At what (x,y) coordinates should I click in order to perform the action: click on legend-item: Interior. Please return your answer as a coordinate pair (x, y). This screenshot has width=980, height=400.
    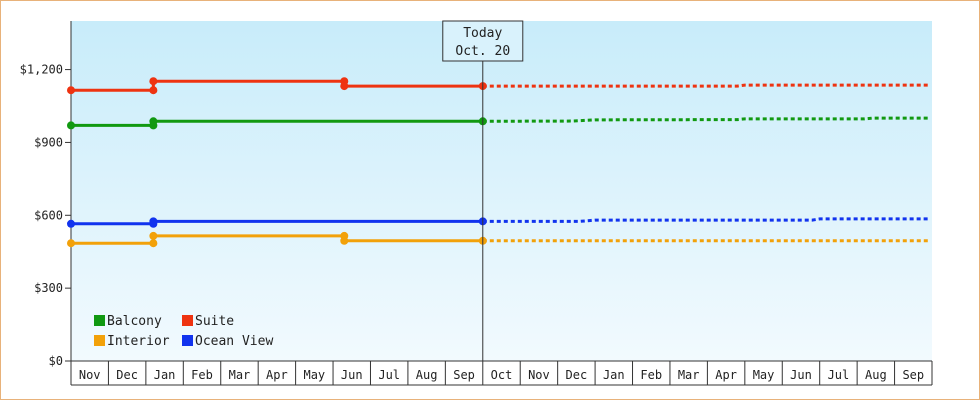
    Looking at the image, I should click on (132, 341).